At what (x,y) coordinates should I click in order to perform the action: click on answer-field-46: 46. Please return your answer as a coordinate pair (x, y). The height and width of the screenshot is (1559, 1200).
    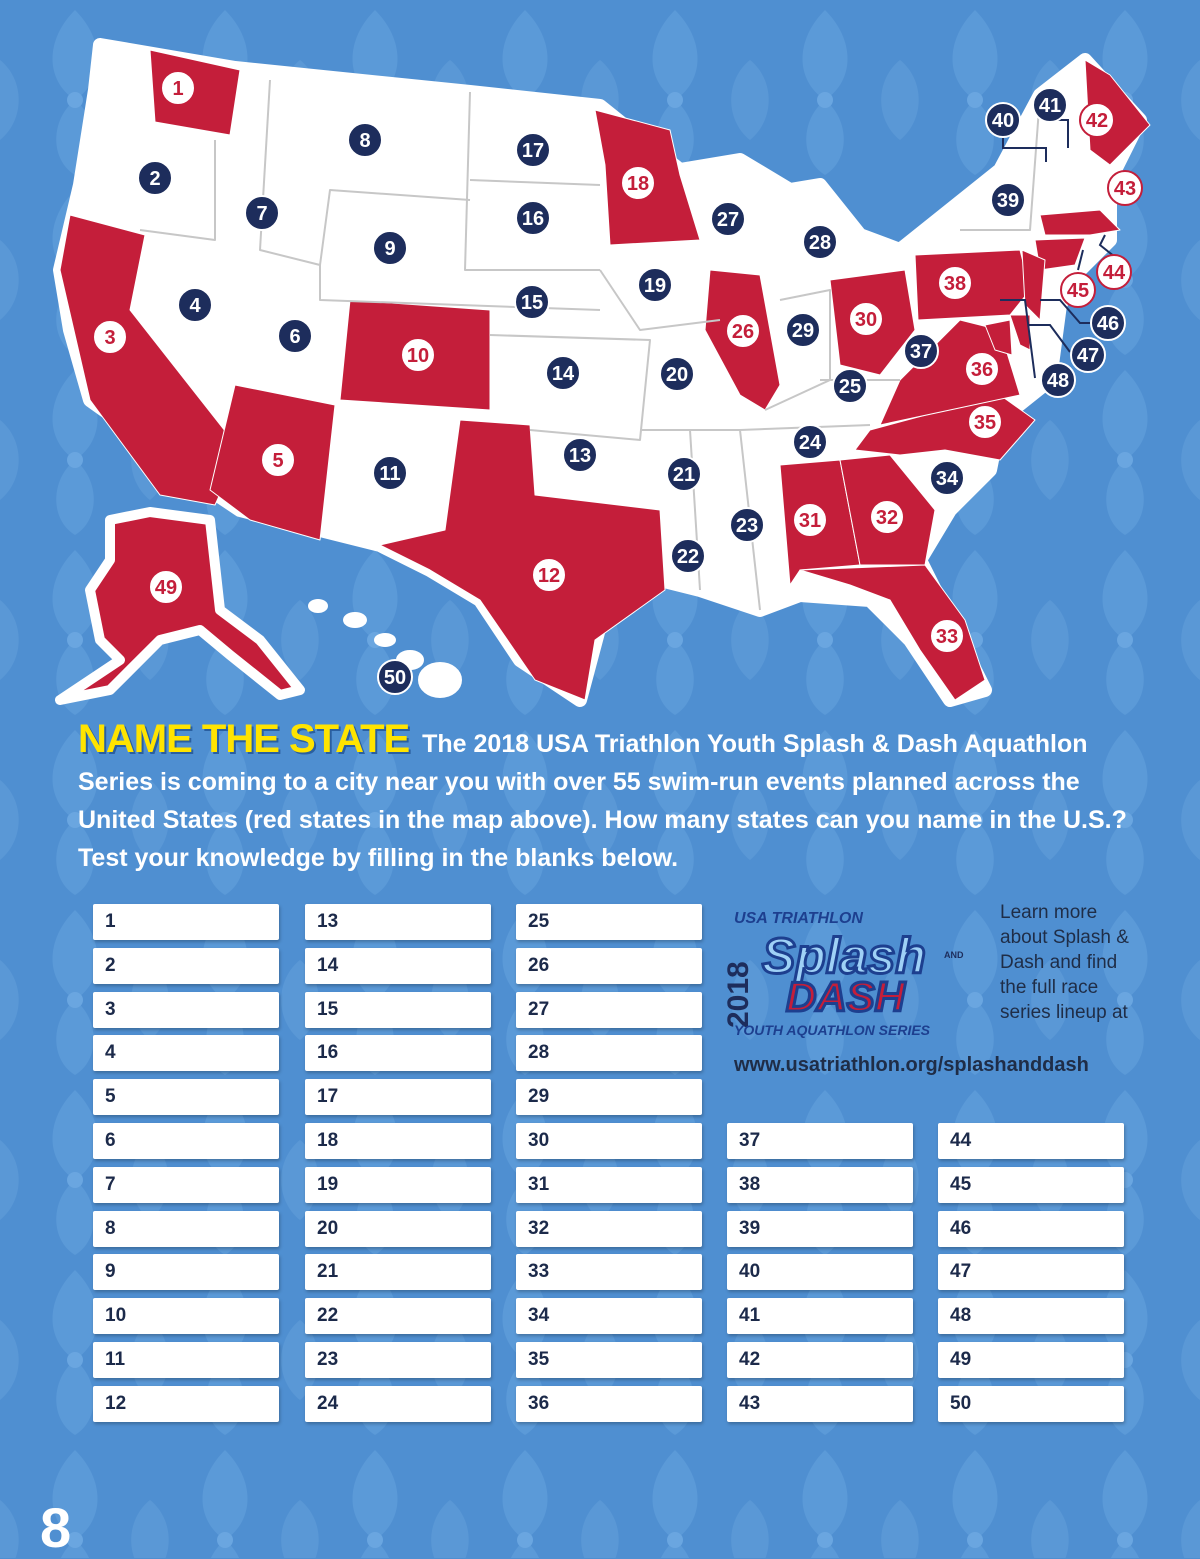
    Looking at the image, I should click on (1031, 1229).